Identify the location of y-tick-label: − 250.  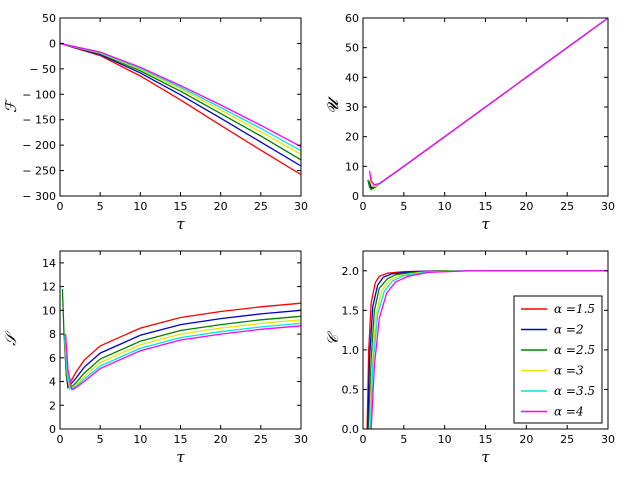
(39, 171).